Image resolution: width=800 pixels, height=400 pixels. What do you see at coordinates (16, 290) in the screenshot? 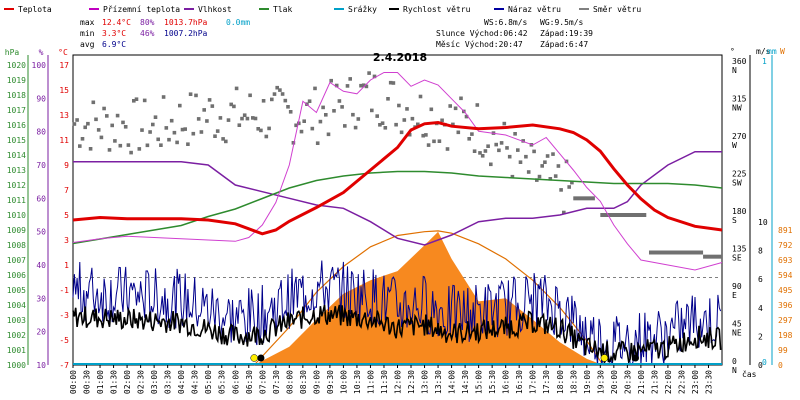
I see `axis-hpa-tick: 1005` at bounding box center [16, 290].